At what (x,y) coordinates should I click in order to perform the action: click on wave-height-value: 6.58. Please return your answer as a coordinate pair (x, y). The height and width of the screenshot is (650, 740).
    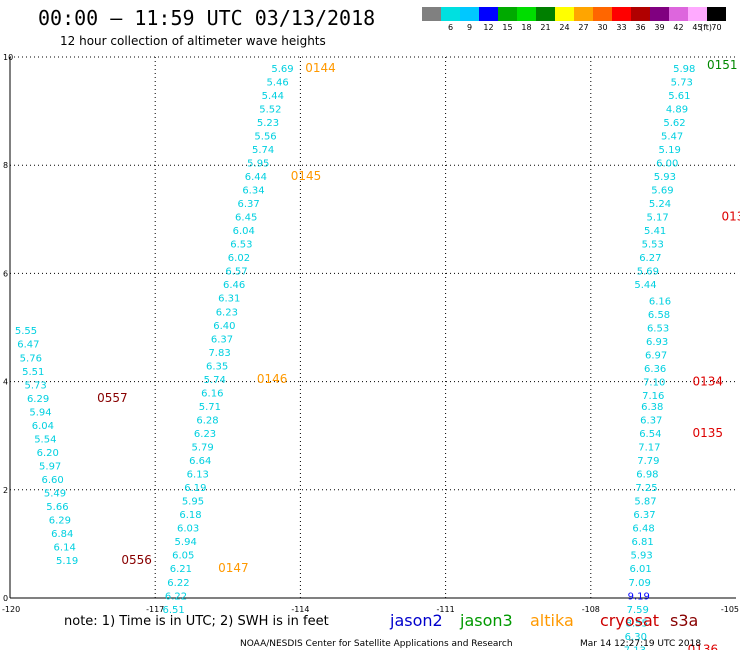
    Looking at the image, I should click on (659, 315).